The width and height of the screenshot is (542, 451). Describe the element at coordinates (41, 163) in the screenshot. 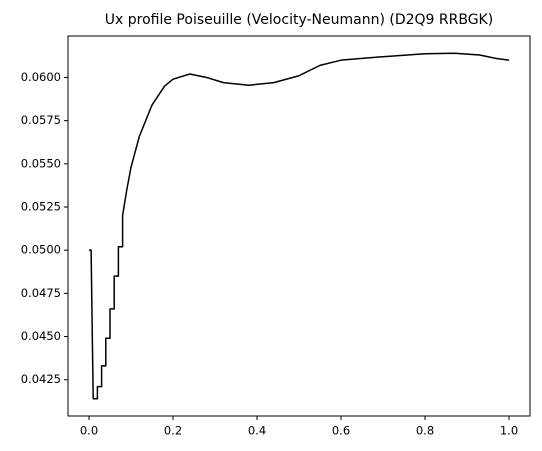

I see `y-tick-label: 0.0550` at that location.